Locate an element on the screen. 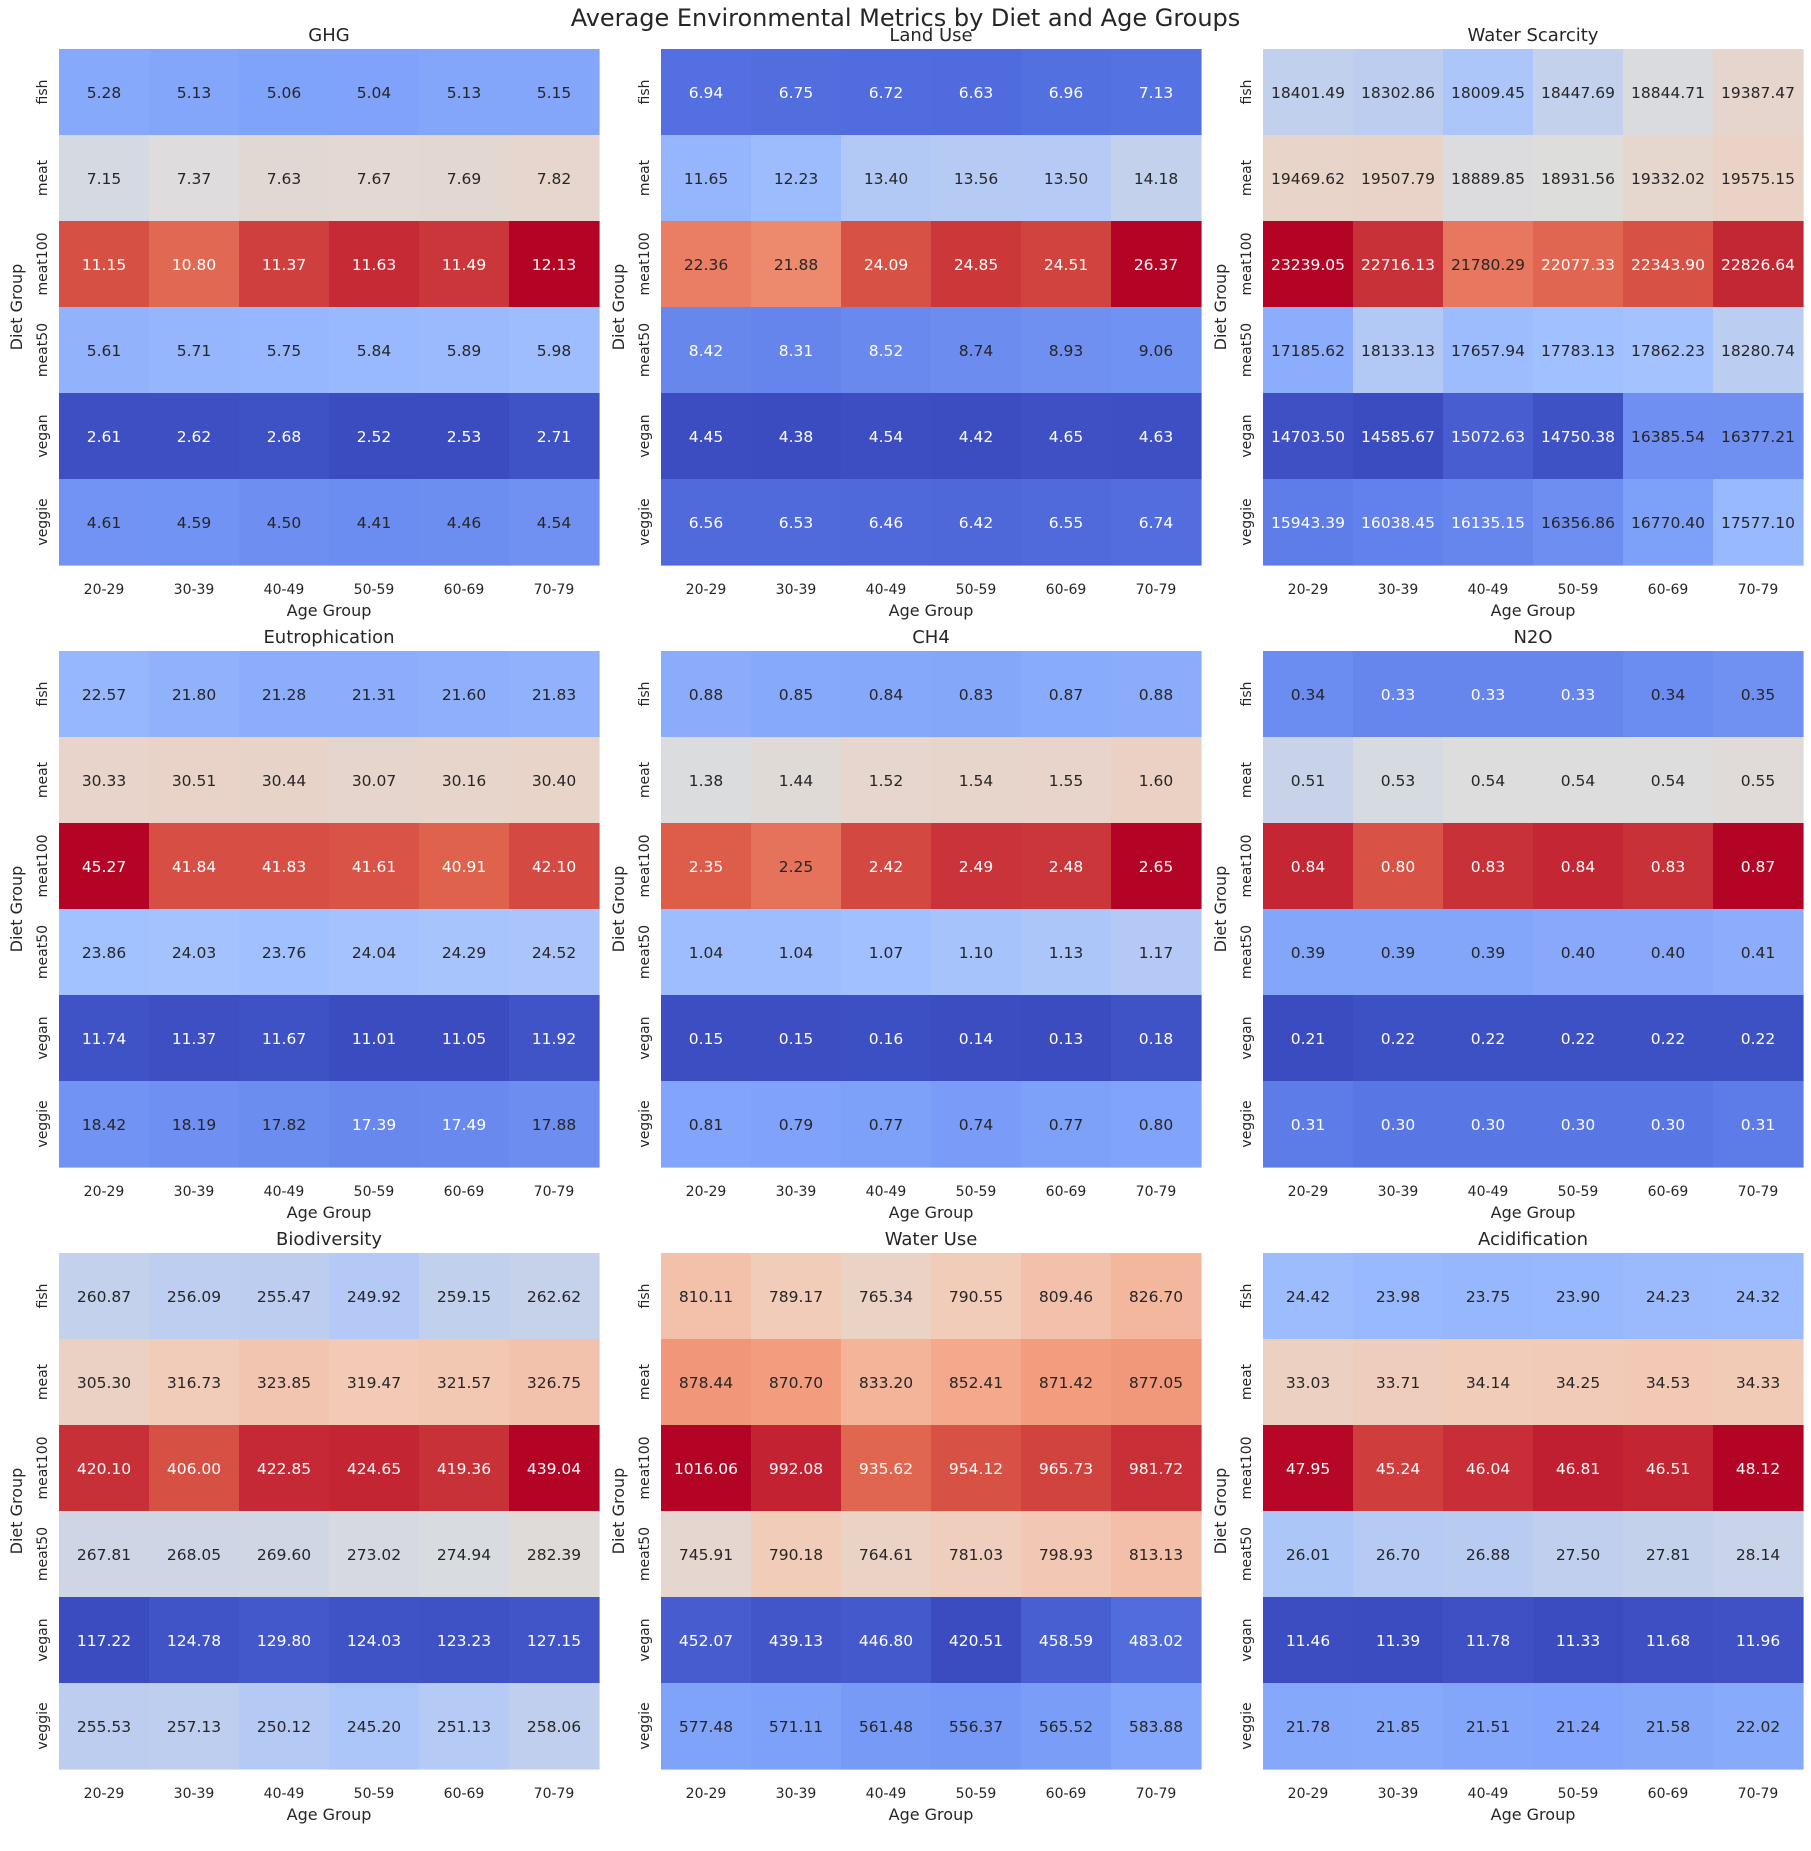 The height and width of the screenshot is (1851, 1811). cell-value-label: 40.91 is located at coordinates (464, 867).